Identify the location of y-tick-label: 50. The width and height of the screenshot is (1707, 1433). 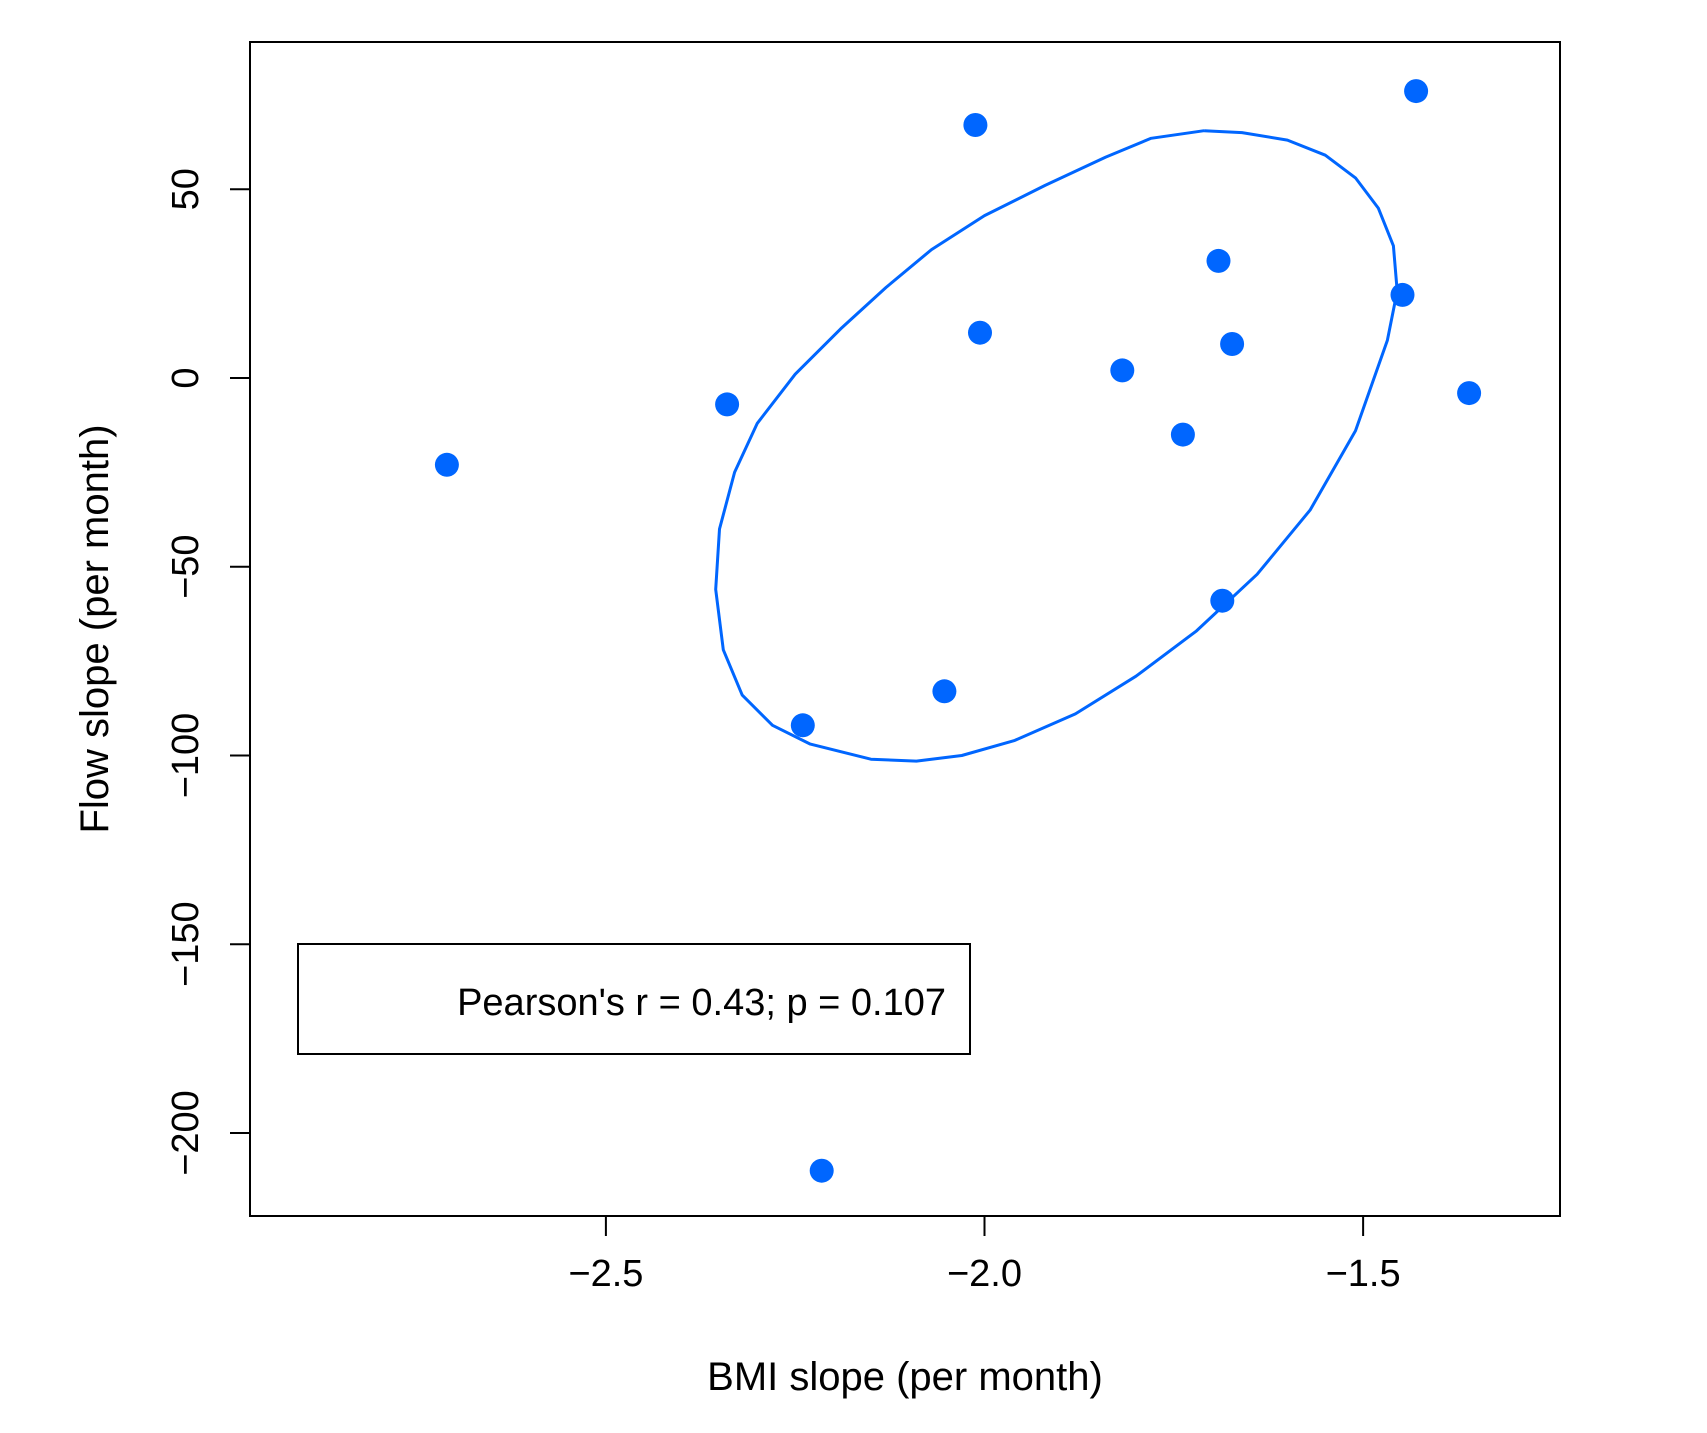
(186, 189).